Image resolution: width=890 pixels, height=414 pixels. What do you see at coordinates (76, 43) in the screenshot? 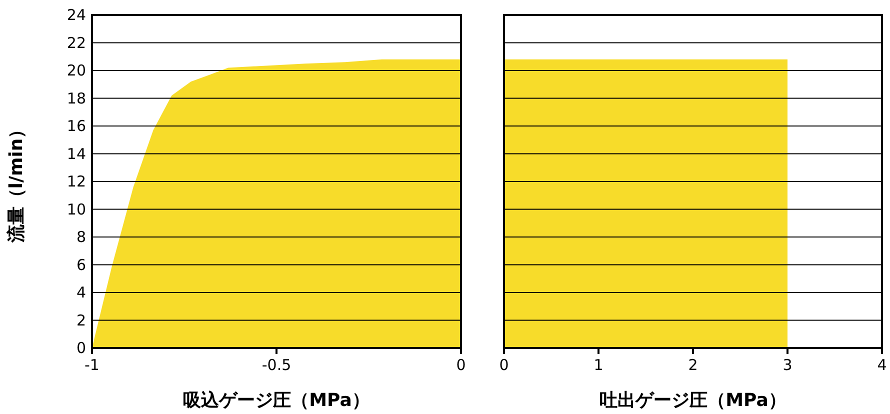
I see `y-tick-label: 22` at bounding box center [76, 43].